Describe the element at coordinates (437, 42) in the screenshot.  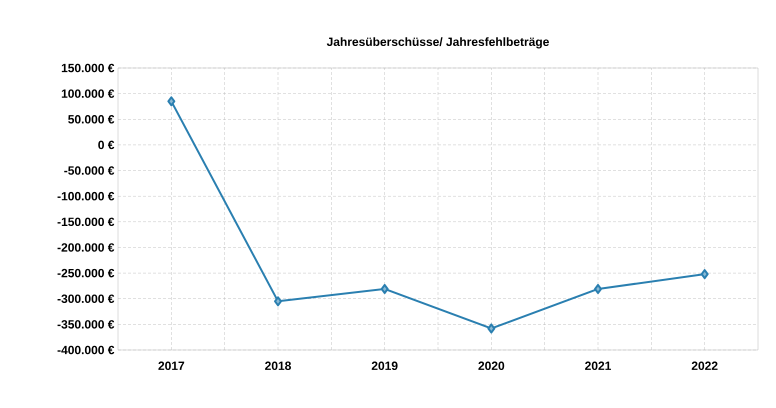
I see `chart-title: Jahresüberschüsse/ Jahresfehlbeträge` at that location.